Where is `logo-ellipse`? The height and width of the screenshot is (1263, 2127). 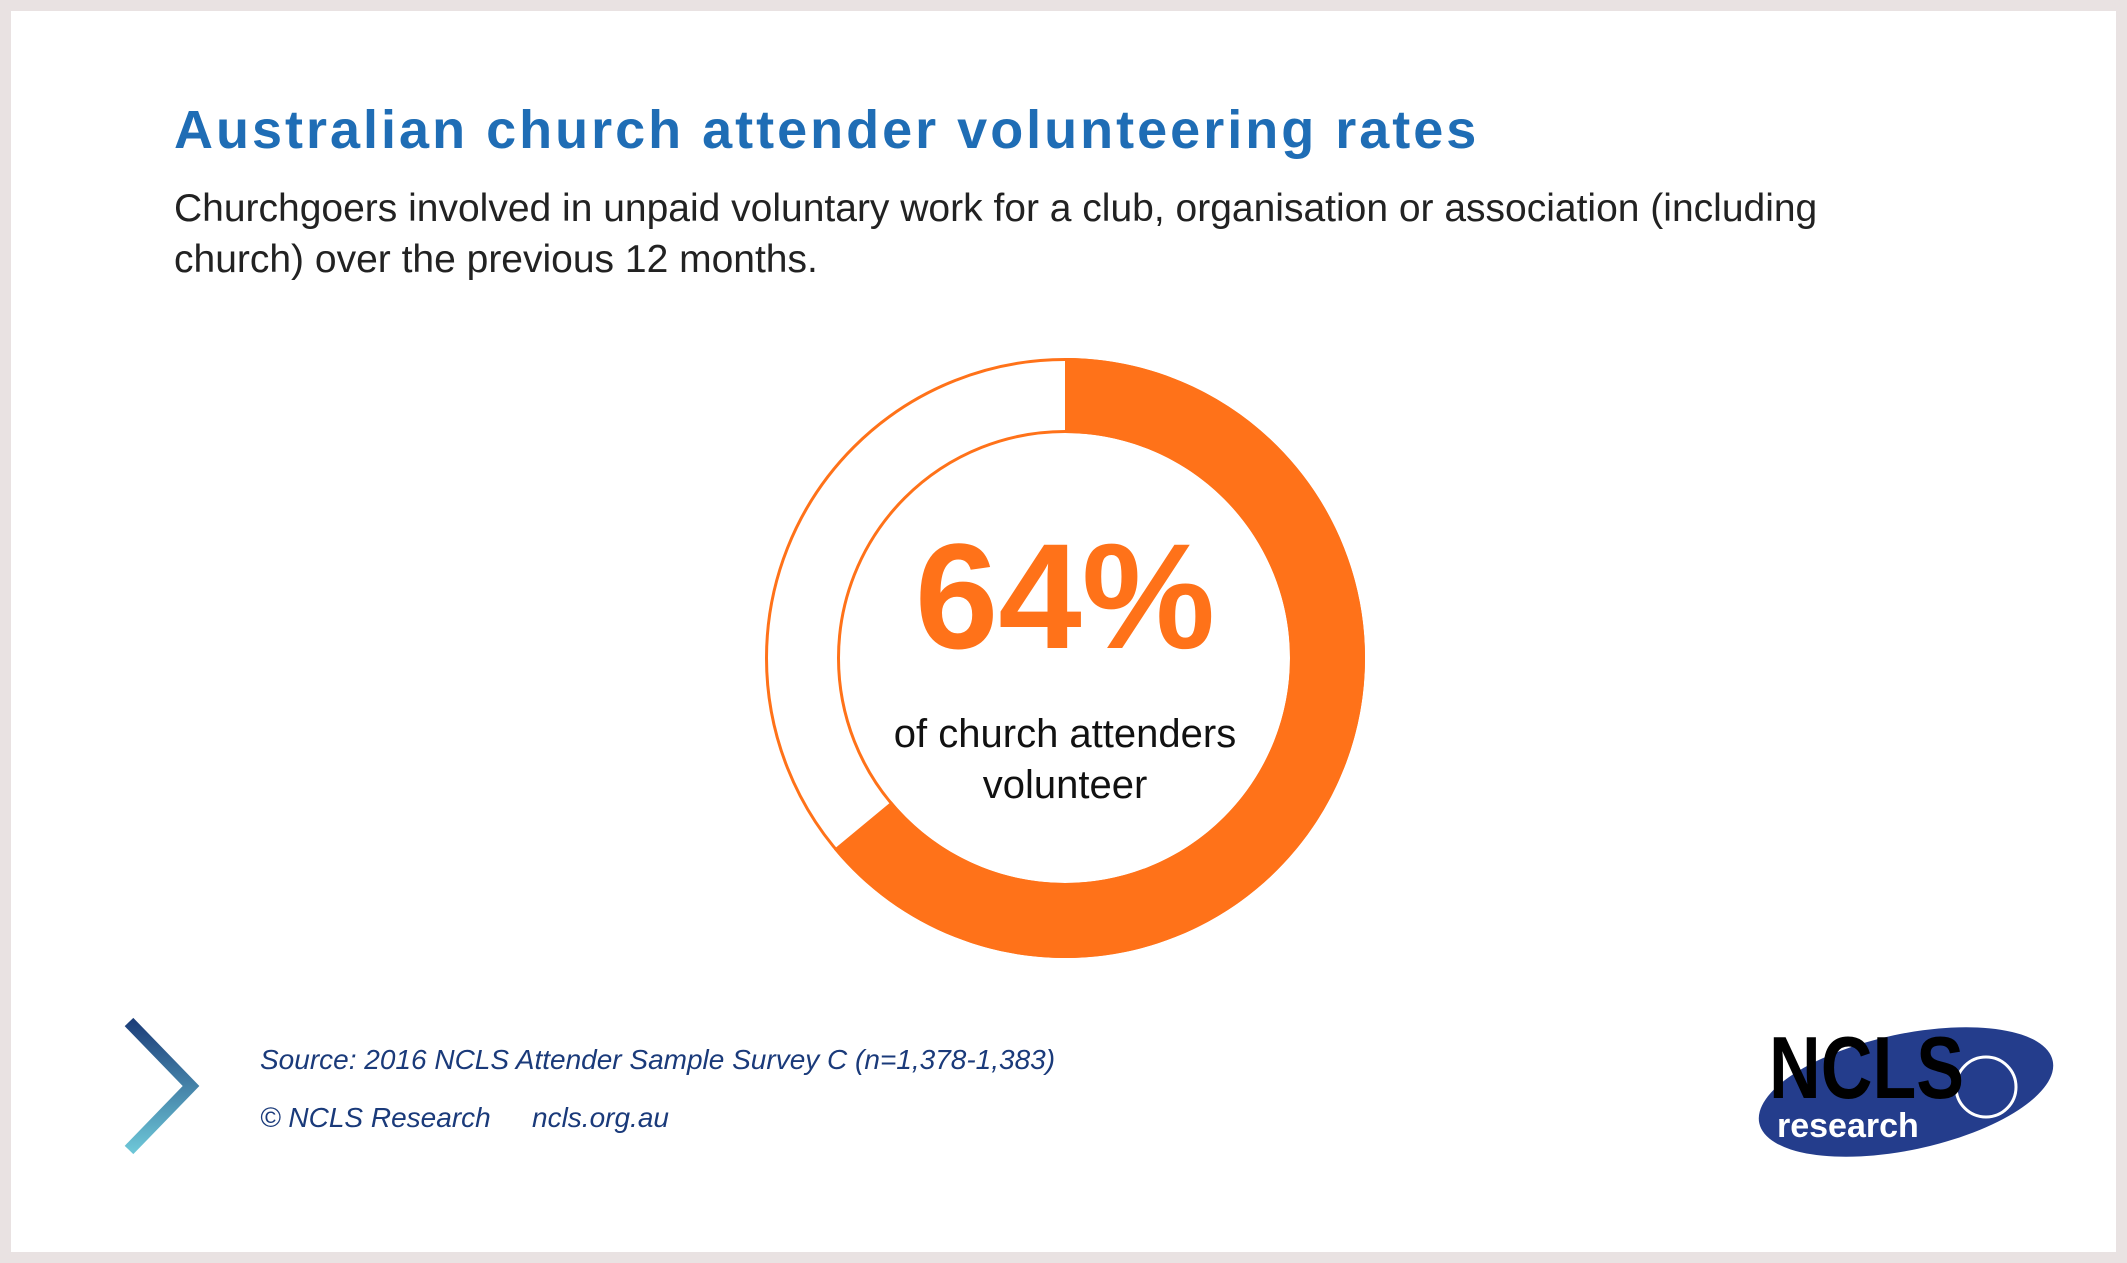
logo-ellipse is located at coordinates (1906, 1092).